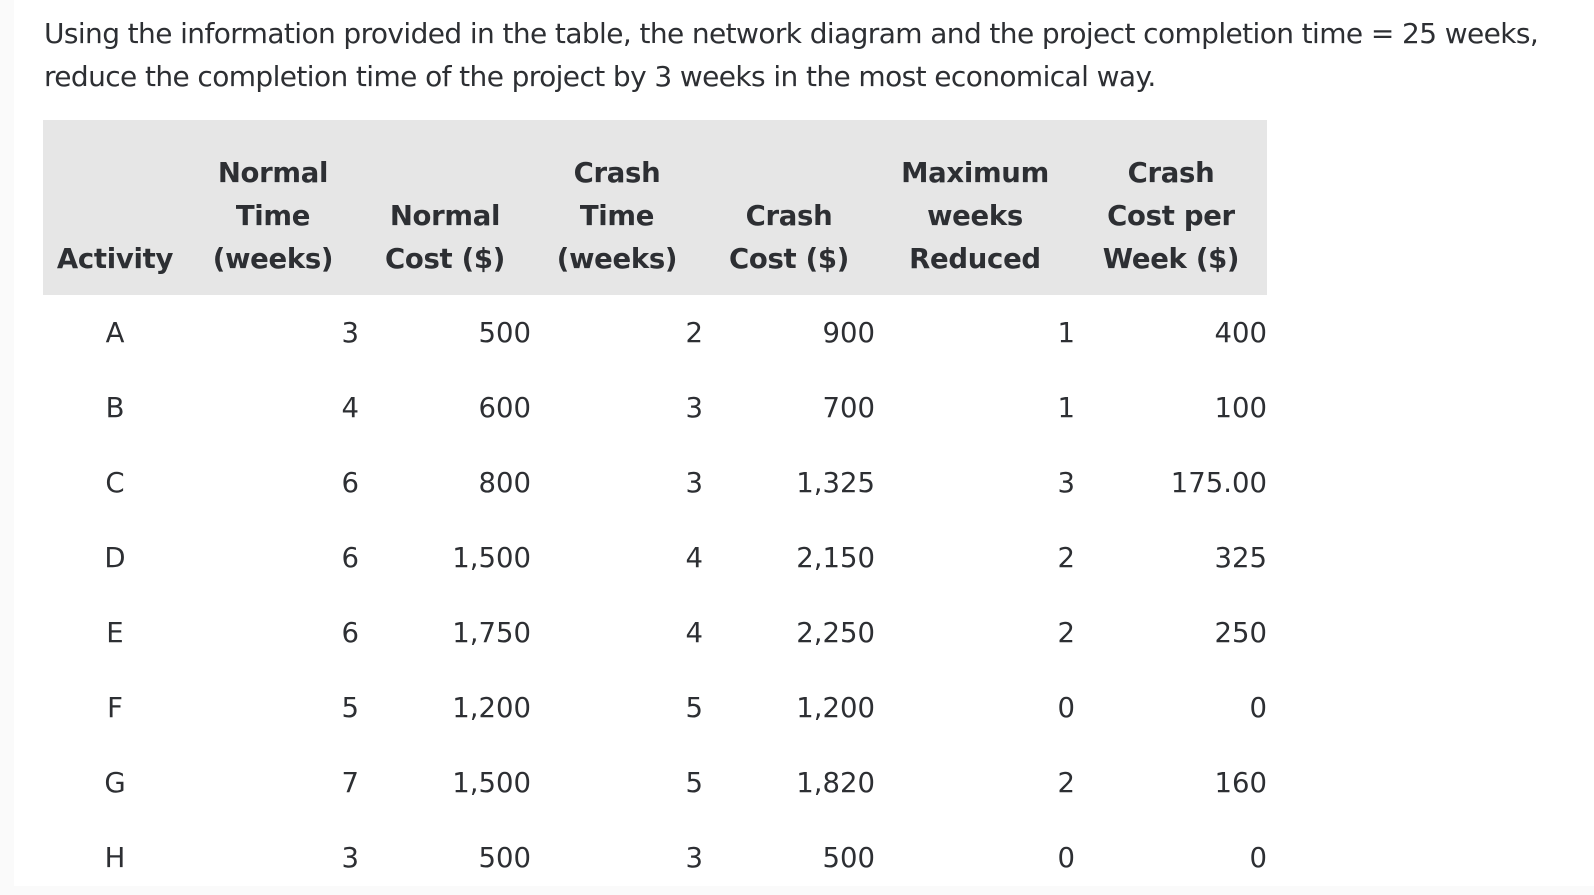 The width and height of the screenshot is (1594, 895). I want to click on cell-crash-cost-per-week: 325, so click(1241, 557).